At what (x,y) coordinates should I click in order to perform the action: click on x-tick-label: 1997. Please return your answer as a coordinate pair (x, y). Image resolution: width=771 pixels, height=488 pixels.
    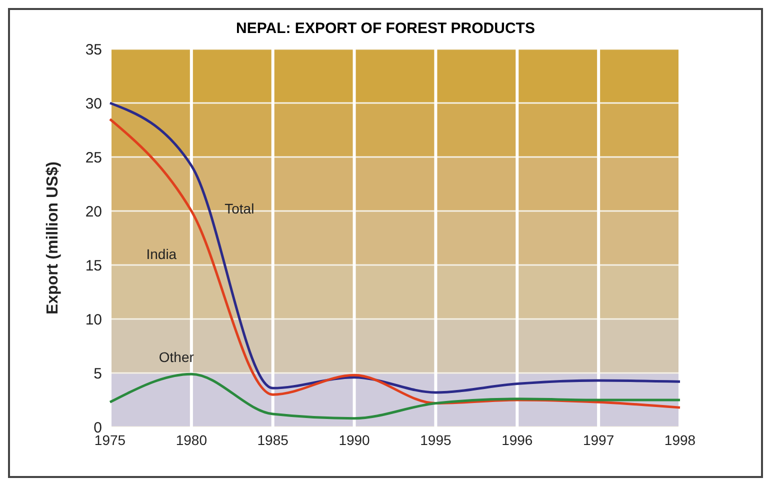
    Looking at the image, I should click on (598, 440).